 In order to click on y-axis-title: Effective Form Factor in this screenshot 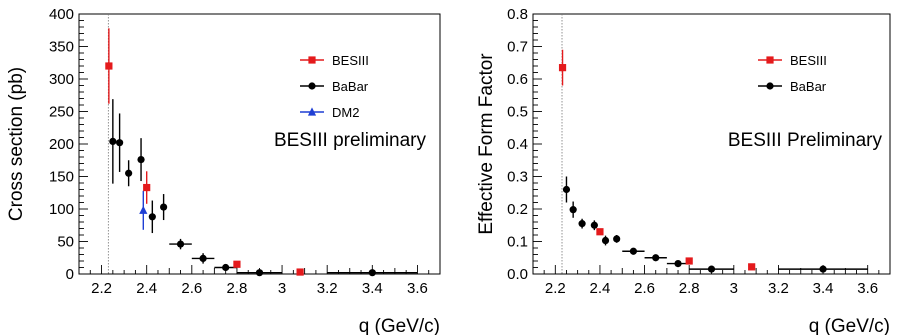, I will do `click(486, 144)`.